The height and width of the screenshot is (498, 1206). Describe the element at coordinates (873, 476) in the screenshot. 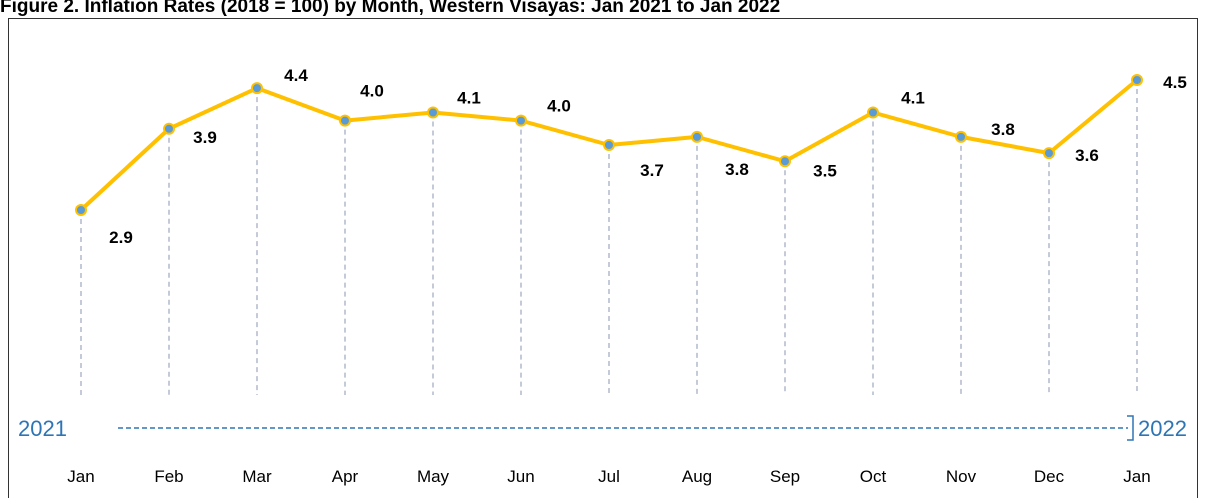

I see `x-tick-label: Oct` at that location.